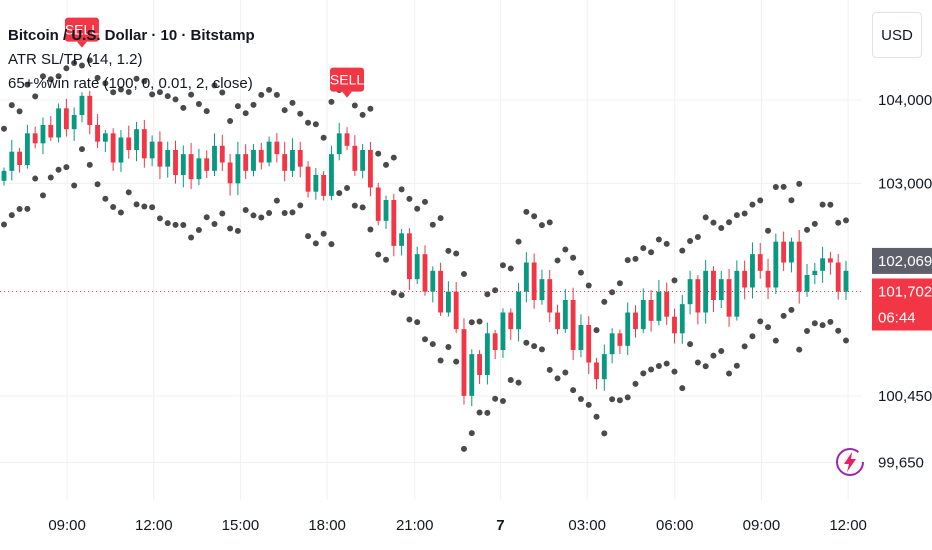 The image size is (932, 550). Describe the element at coordinates (897, 35) in the screenshot. I see `currency-button: USD` at that location.